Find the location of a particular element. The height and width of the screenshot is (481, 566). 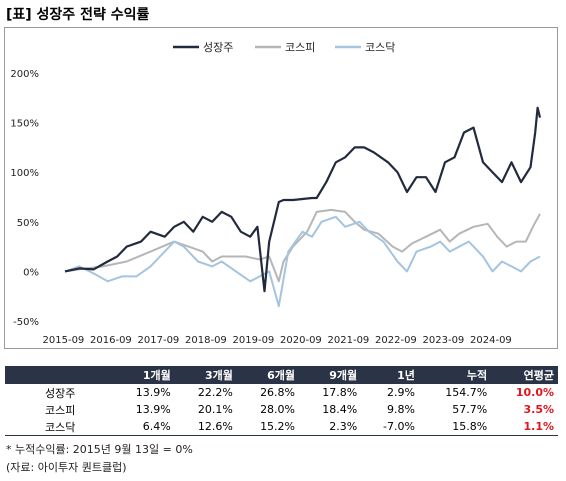

table-cell-annual: 10.0% is located at coordinates (534, 392).